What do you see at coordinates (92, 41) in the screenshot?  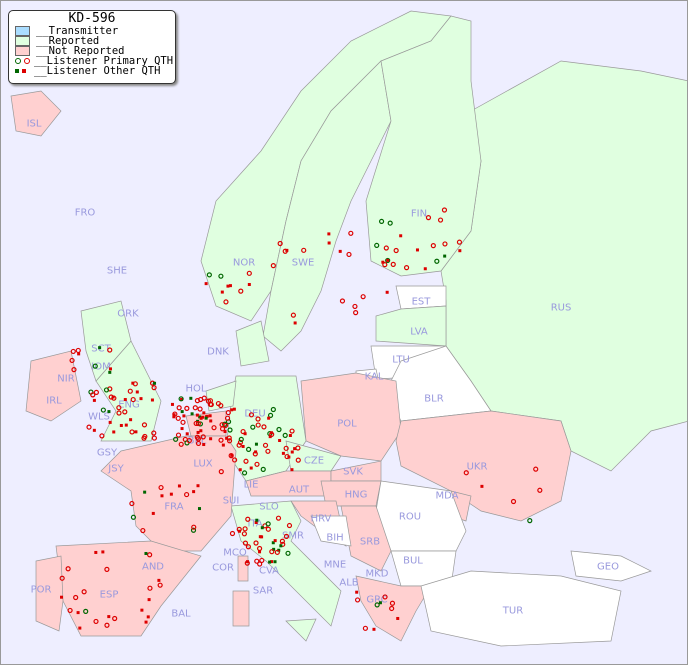 I see `legend-reported: __Reported` at bounding box center [92, 41].